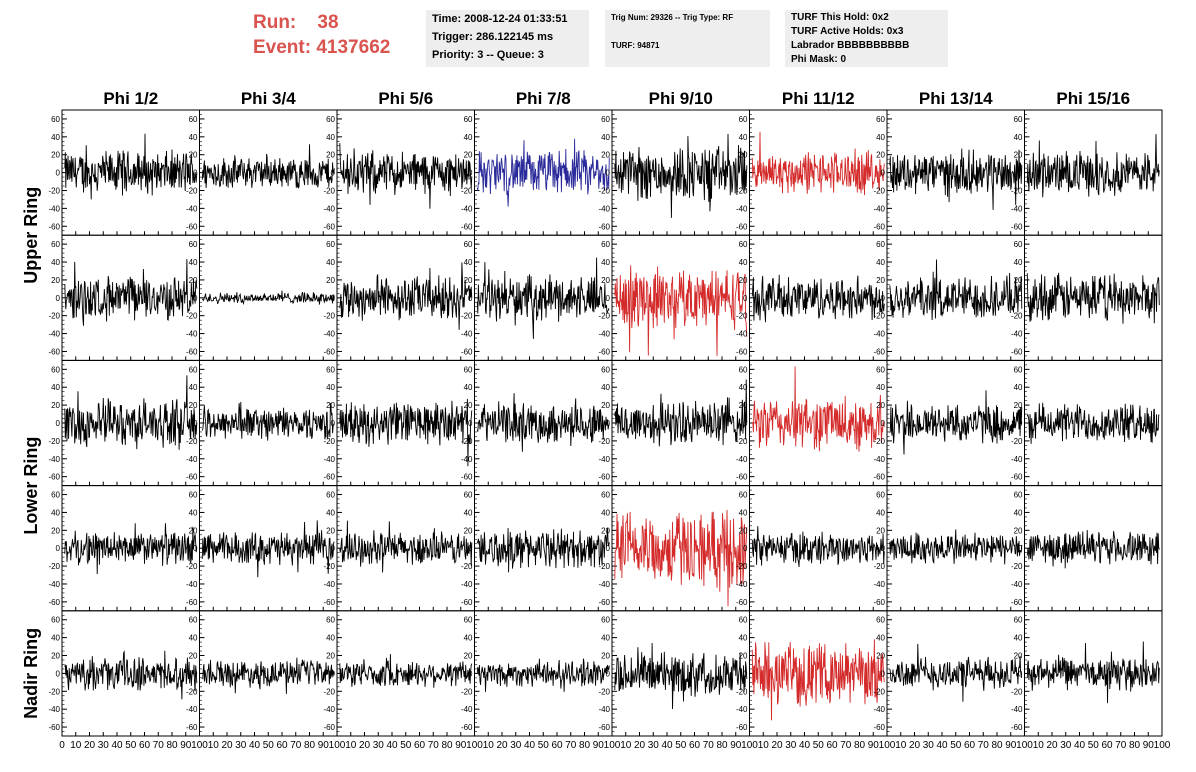  What do you see at coordinates (353, 47) in the screenshot?
I see `event-value: 4137662` at bounding box center [353, 47].